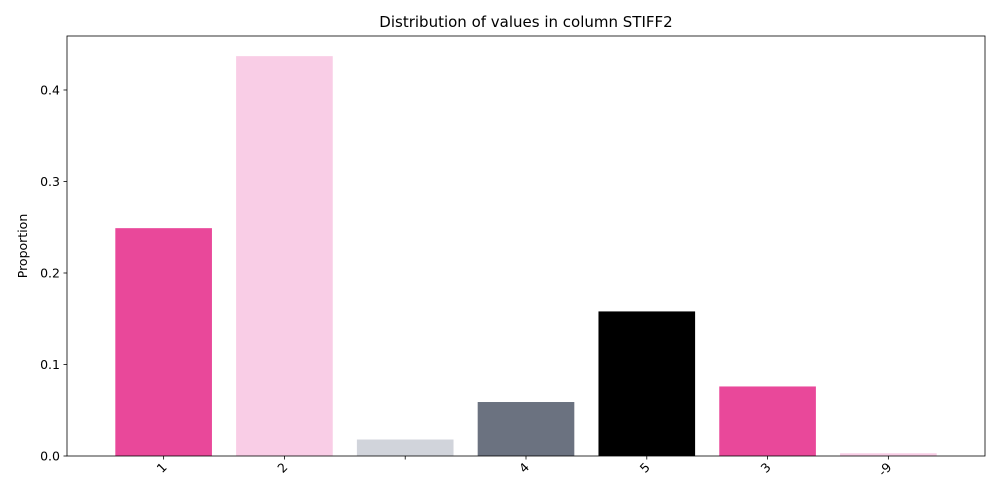 The image size is (1000, 500). Describe the element at coordinates (50, 272) in the screenshot. I see `y-tick-label: 0.2` at that location.